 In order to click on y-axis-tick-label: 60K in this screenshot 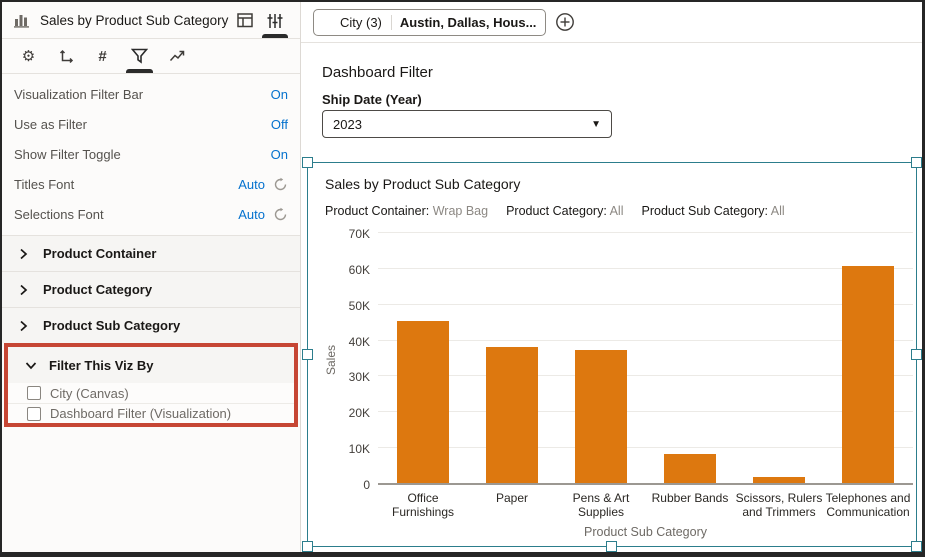, I will do `click(359, 269)`.